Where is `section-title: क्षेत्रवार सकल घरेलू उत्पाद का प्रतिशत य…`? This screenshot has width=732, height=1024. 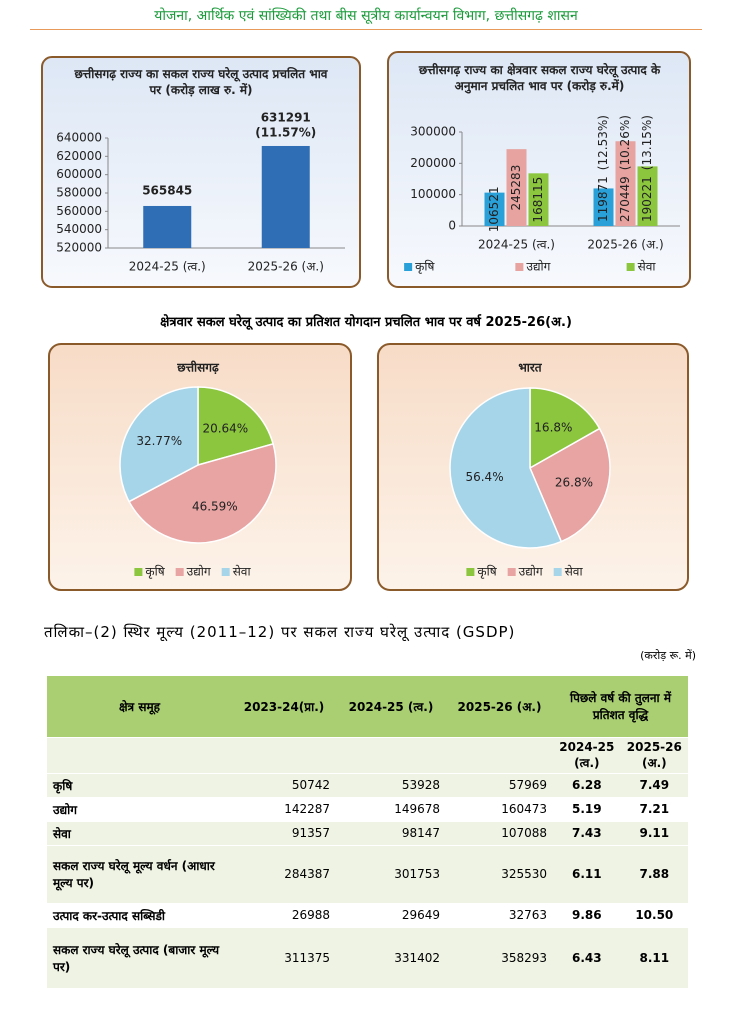
section-title: क्षेत्रवार सकल घरेलू उत्पाद का प्रतिशत य… is located at coordinates (366, 322).